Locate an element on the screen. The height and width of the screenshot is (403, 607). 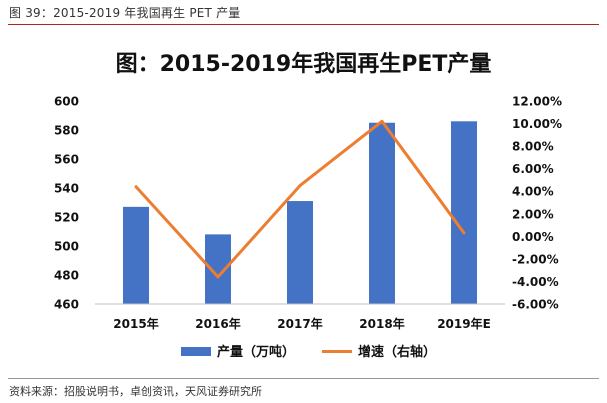
x-axis-ticks: 2015年 2016年 2017年 2018年 2019年E is located at coordinates (302, 323).